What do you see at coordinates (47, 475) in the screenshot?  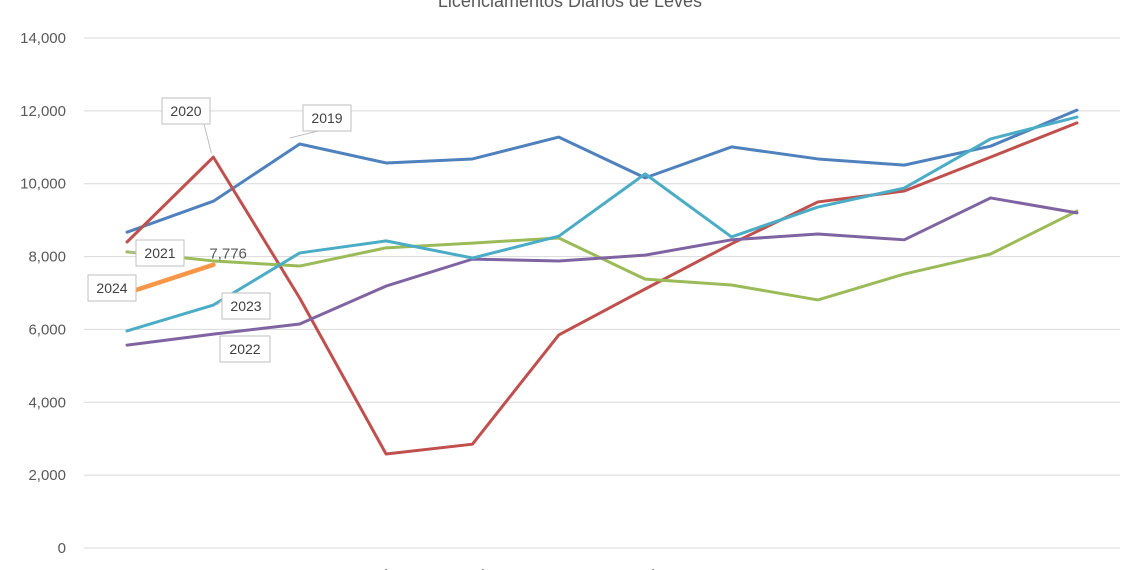 I see `y-tick-label: 2,000` at bounding box center [47, 475].